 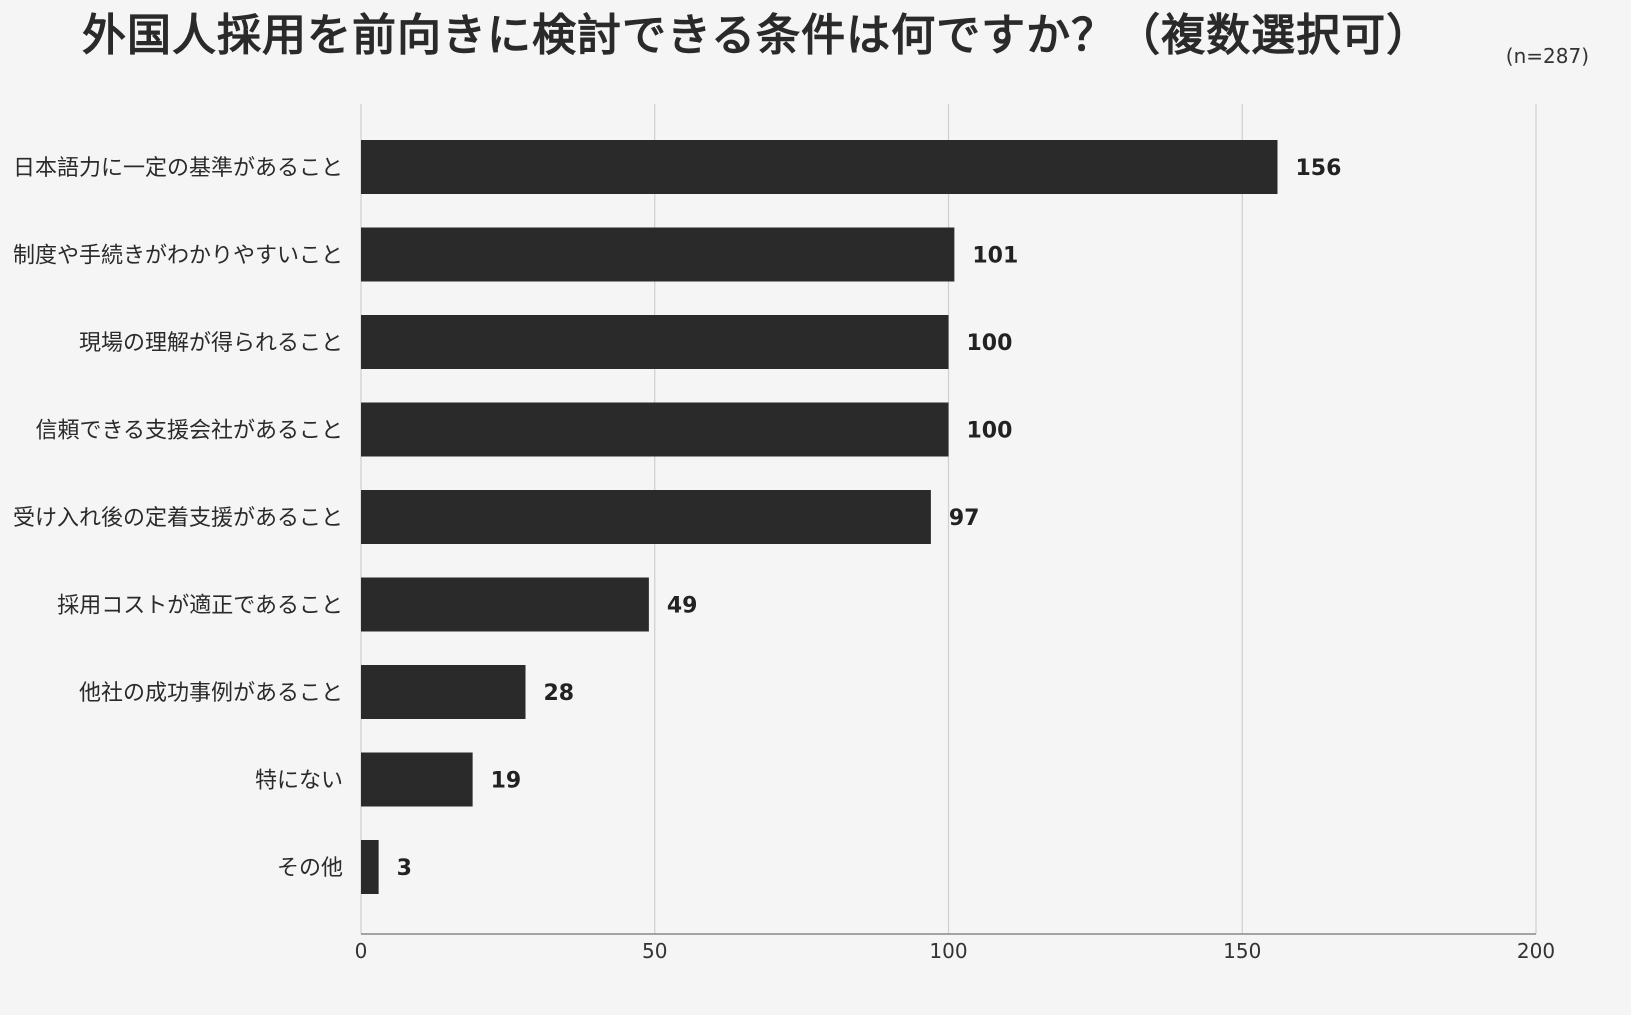 What do you see at coordinates (178, 518) in the screenshot?
I see `category-label-4: 受け入れ後の定着支援があること` at bounding box center [178, 518].